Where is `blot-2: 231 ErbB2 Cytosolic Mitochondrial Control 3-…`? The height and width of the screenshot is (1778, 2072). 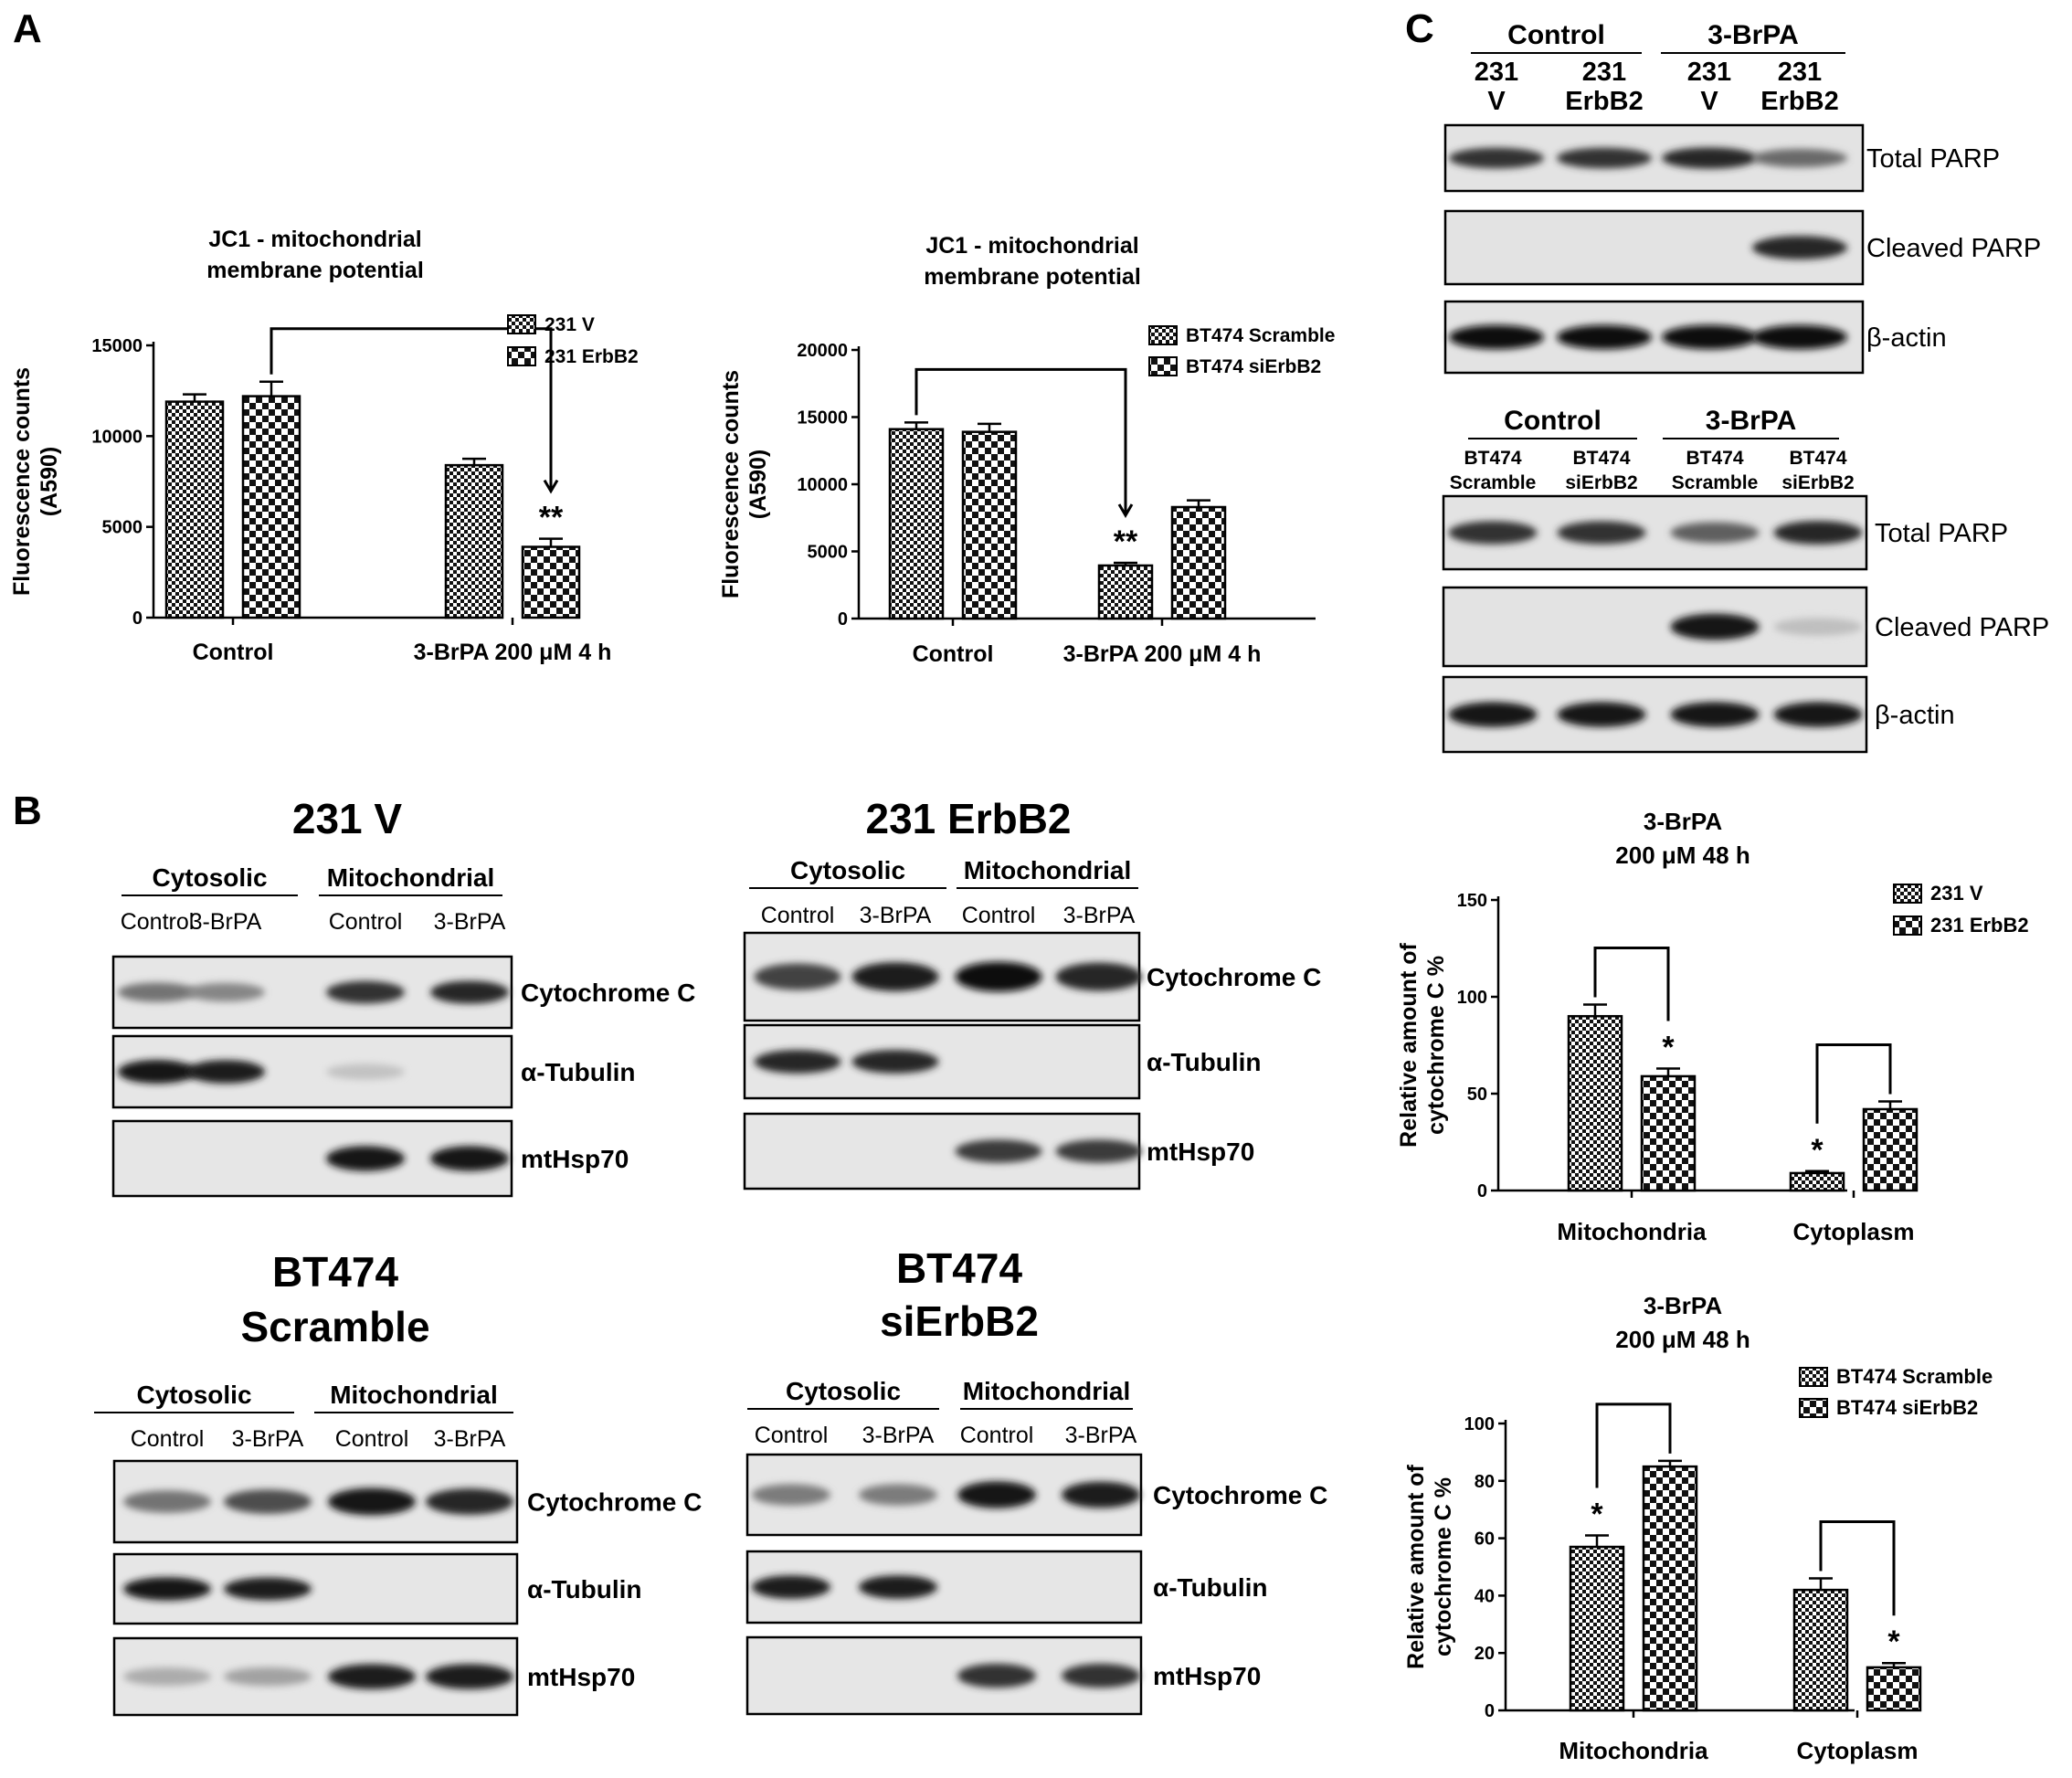 blot-2: 231 ErbB2 Cytosolic Mitochondrial Control 3-… is located at coordinates (1032, 993).